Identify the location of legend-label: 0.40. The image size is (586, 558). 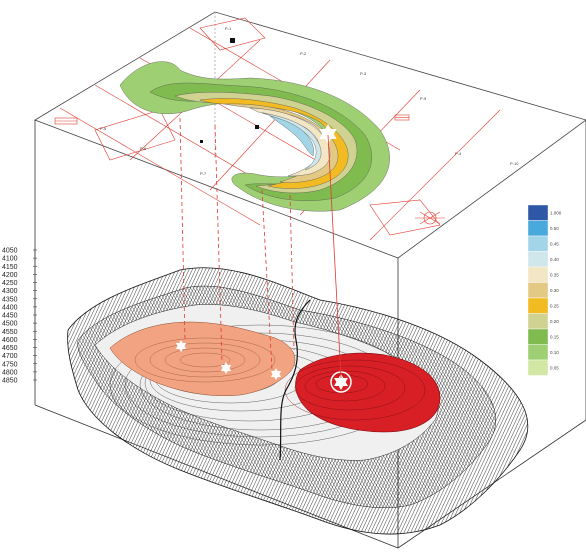
(554, 259).